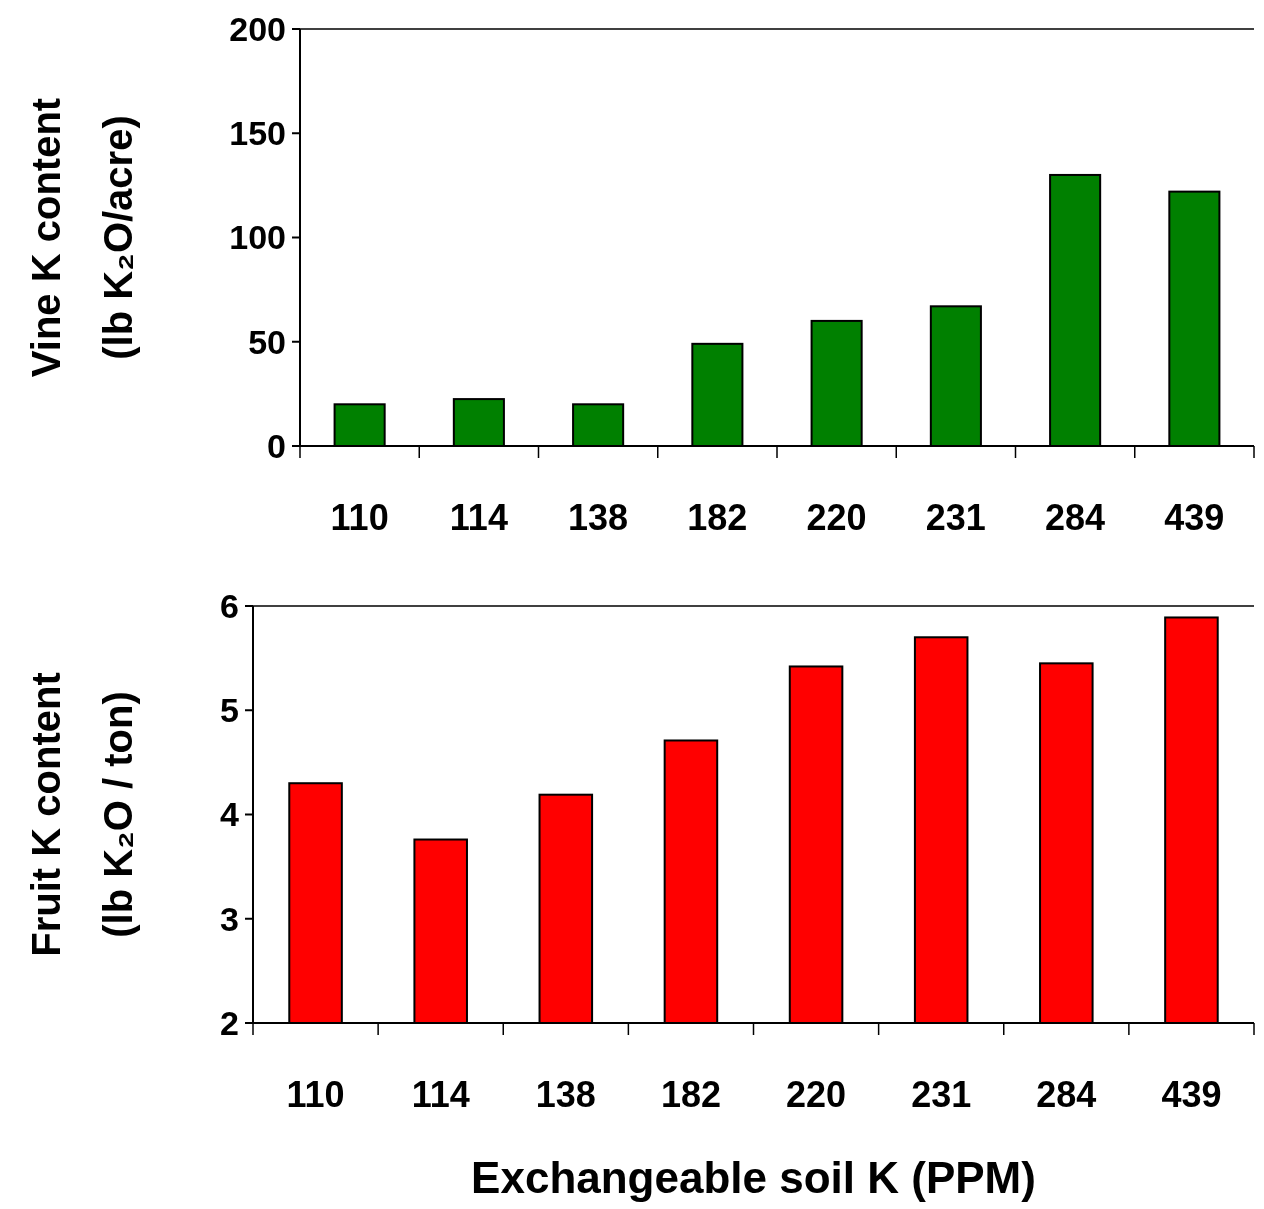 This screenshot has height=1209, width=1264. What do you see at coordinates (229, 918) in the screenshot?
I see `y-tick-label: 3` at bounding box center [229, 918].